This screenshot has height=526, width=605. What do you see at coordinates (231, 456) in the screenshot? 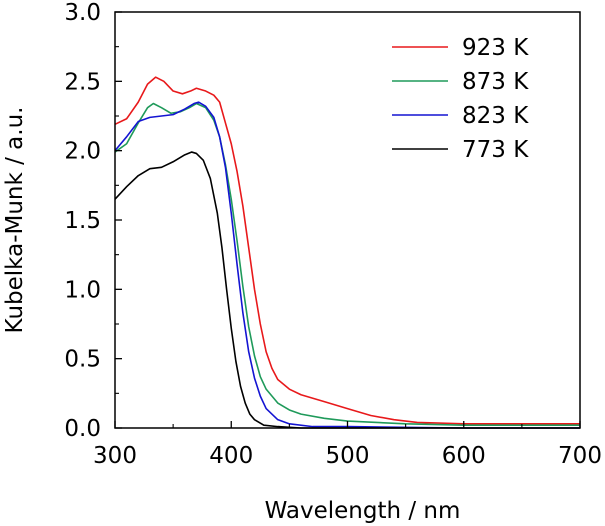
I see `x-tick-label: 400` at bounding box center [231, 456].